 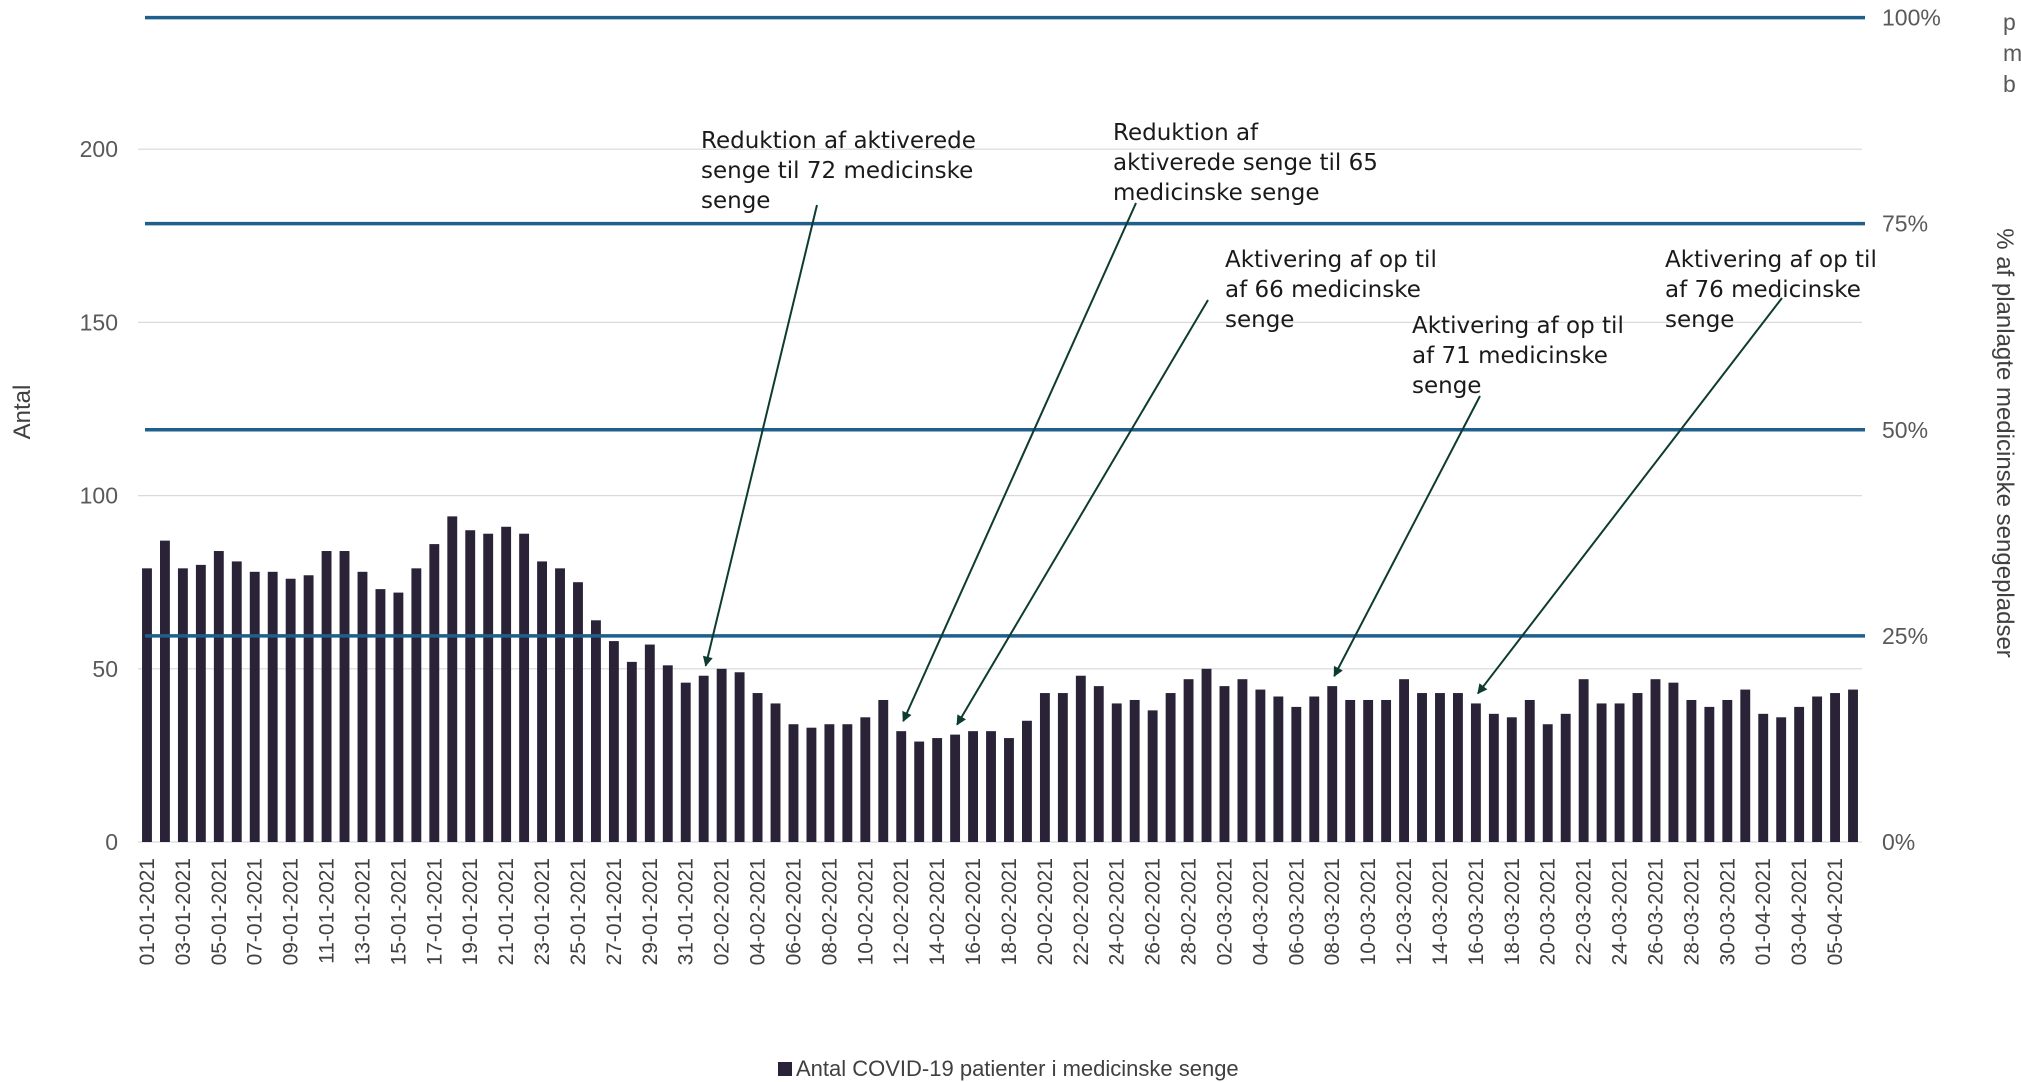 What do you see at coordinates (2004, 443) in the screenshot?
I see `y2-axis-label: % af planlagte medicinske sengepladser` at bounding box center [2004, 443].